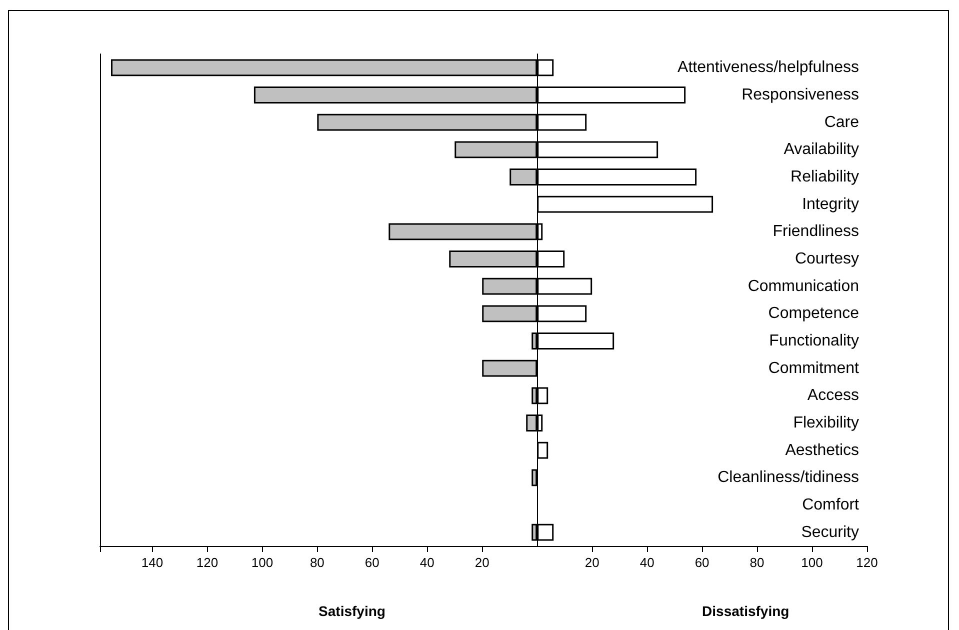 This screenshot has height=630, width=959. What do you see at coordinates (768, 67) in the screenshot?
I see `y-tick-label: Attentiveness/helpfulness` at bounding box center [768, 67].